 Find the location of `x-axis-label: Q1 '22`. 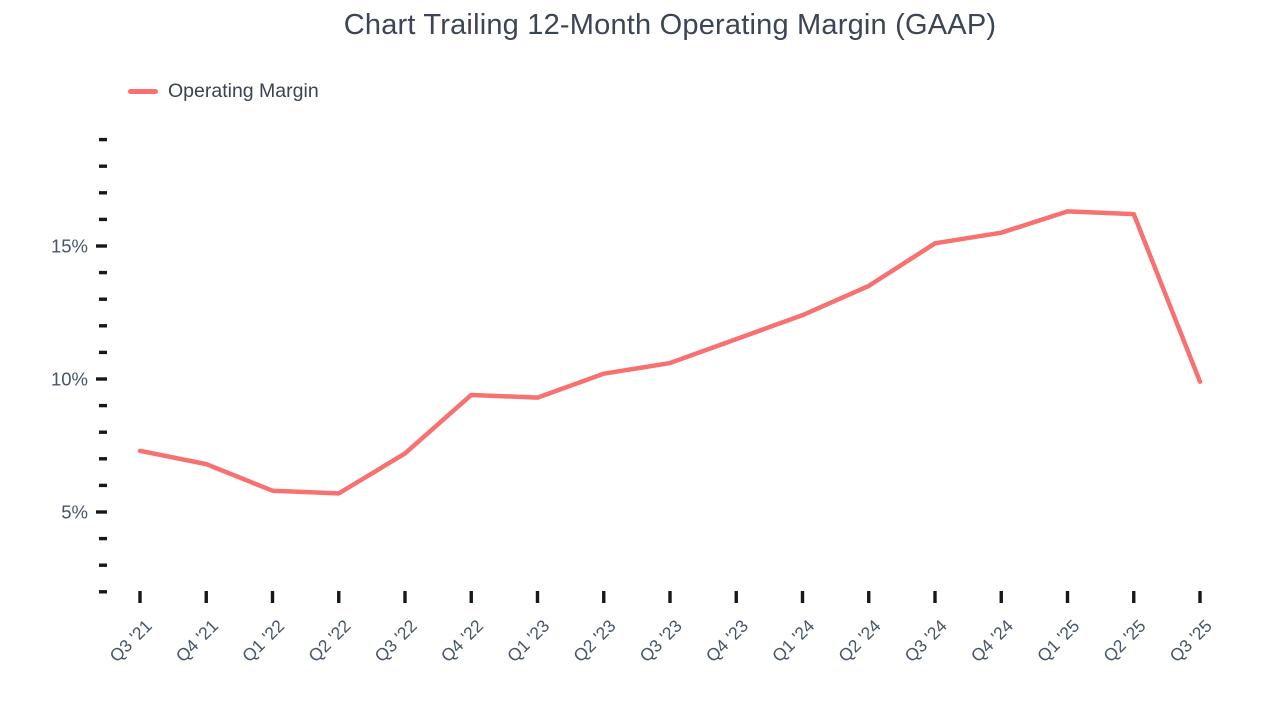

x-axis-label: Q1 '22 is located at coordinates (263, 641).